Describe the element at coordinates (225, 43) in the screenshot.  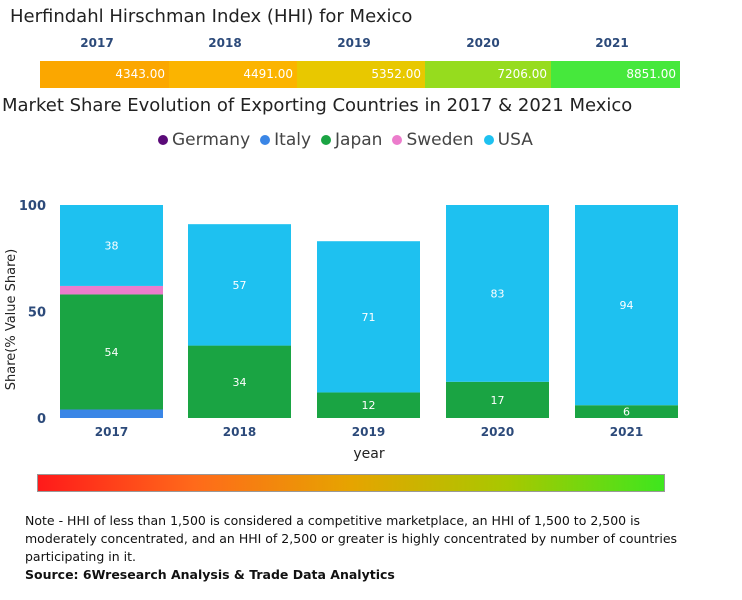
I see `hhi-year-label: 2018` at that location.